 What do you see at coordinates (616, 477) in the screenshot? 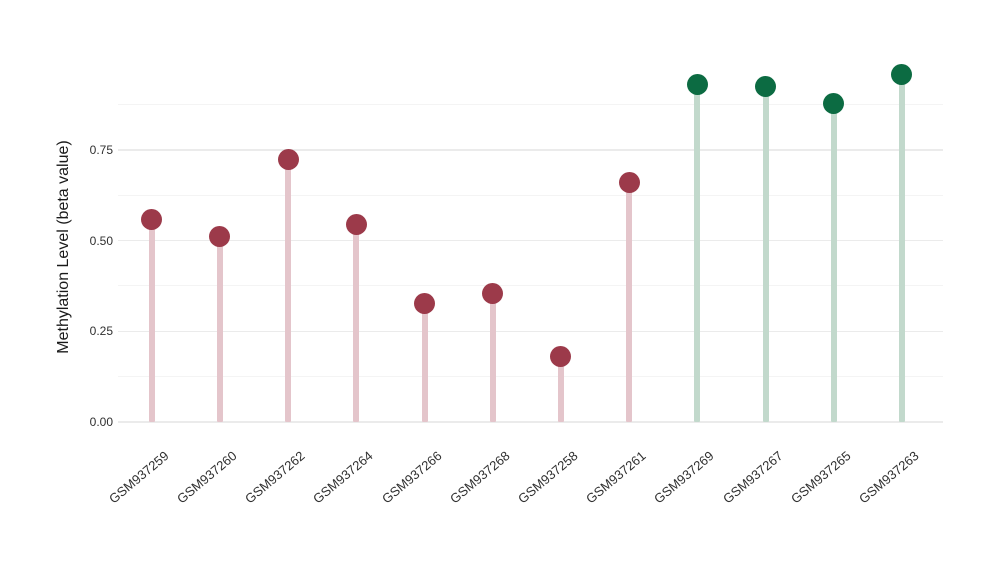
I see `x-tick-label: GSM937261` at bounding box center [616, 477].